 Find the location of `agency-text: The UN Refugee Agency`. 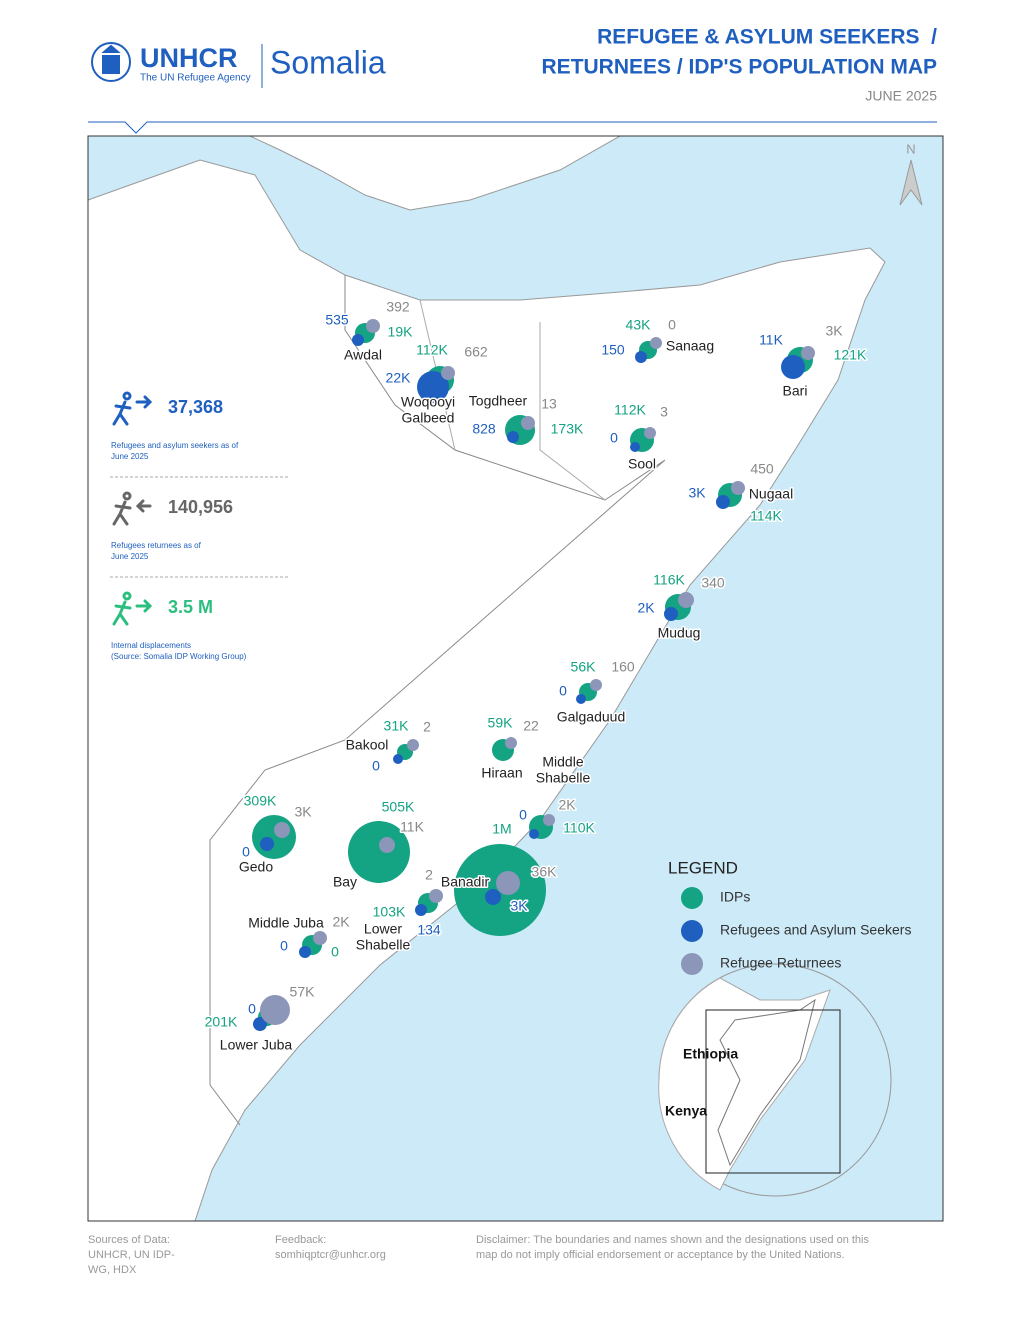

agency-text: The UN Refugee Agency is located at coordinates (195, 78).